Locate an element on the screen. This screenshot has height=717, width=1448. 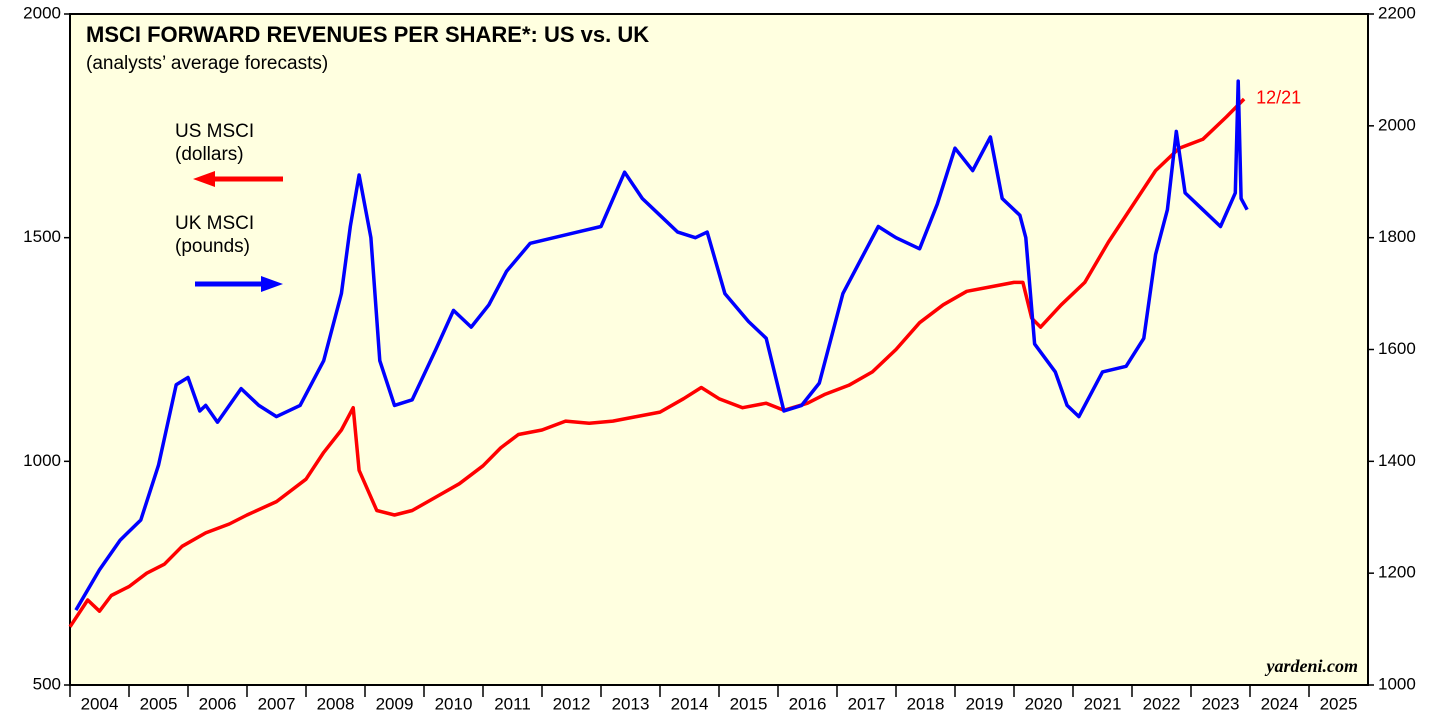
source: yardeni.com is located at coordinates (1312, 666).